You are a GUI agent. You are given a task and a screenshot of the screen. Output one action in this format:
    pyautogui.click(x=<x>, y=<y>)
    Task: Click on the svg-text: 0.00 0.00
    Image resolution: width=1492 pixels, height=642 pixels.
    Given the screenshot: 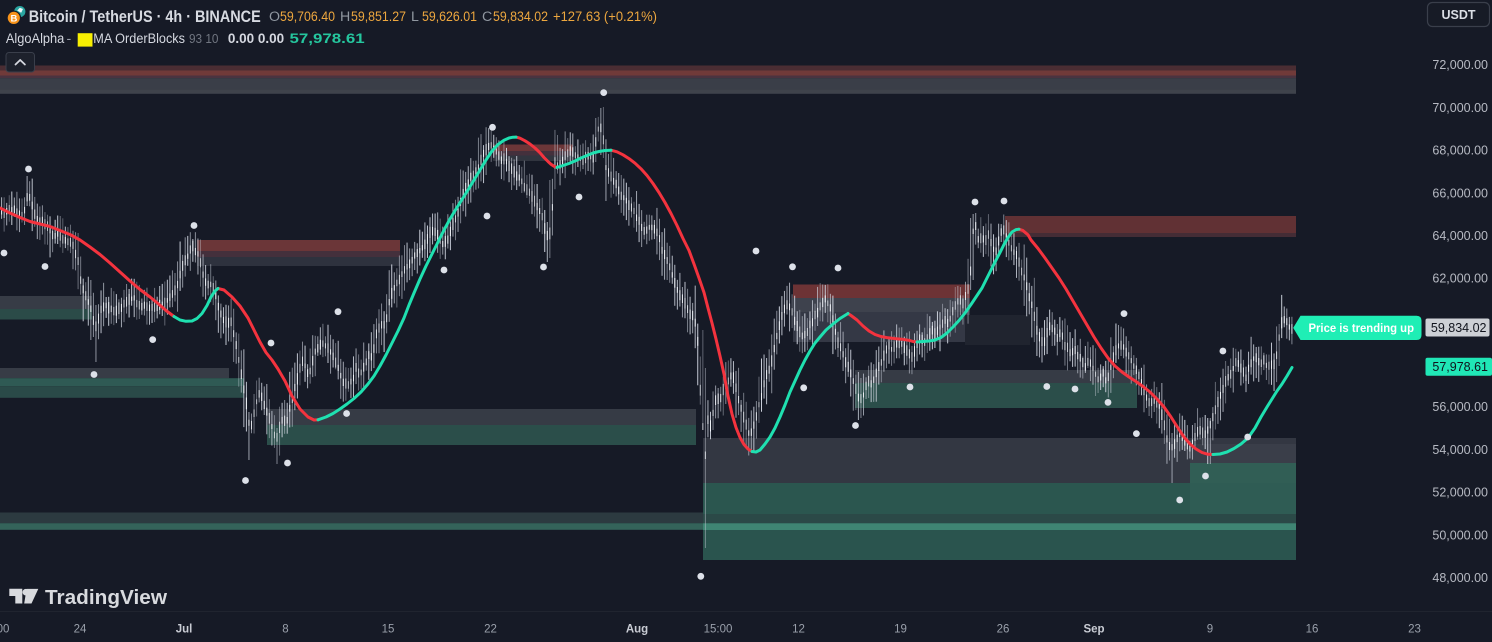 What is the action you would take?
    pyautogui.click(x=256, y=39)
    